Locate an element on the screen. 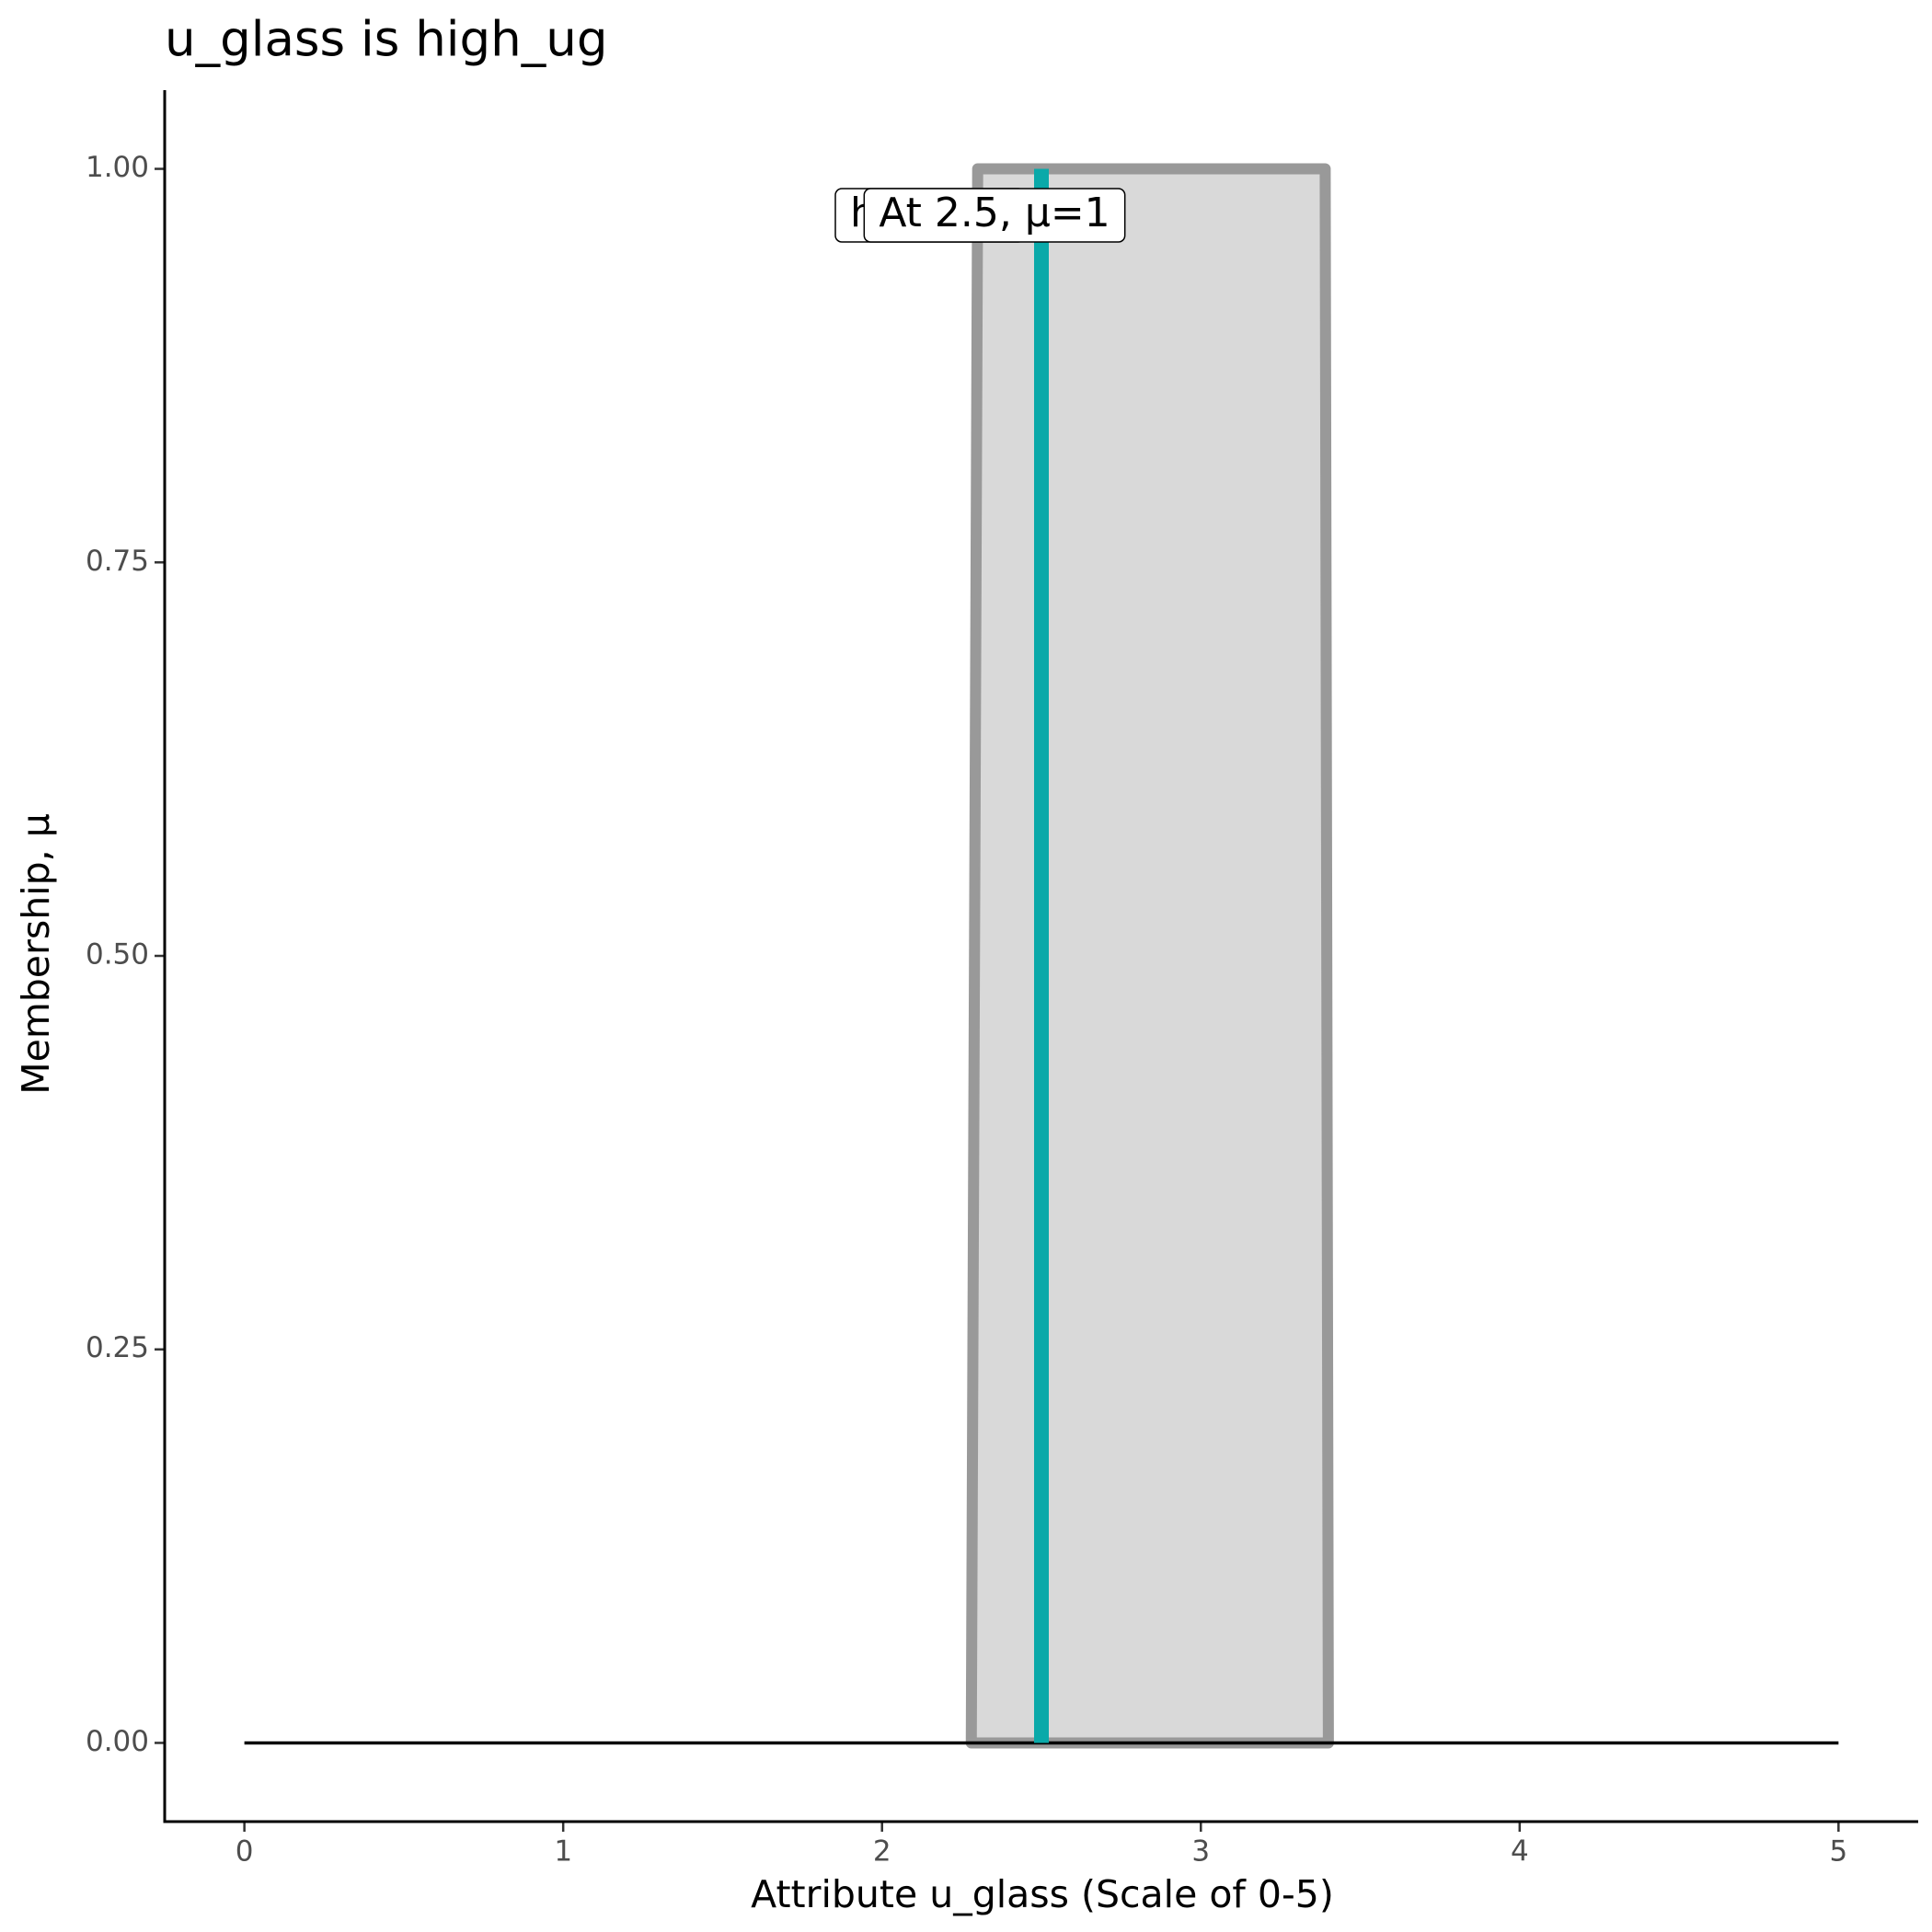 The height and width of the screenshot is (1932, 1932). x-tick-label: 3 is located at coordinates (1200, 1852).